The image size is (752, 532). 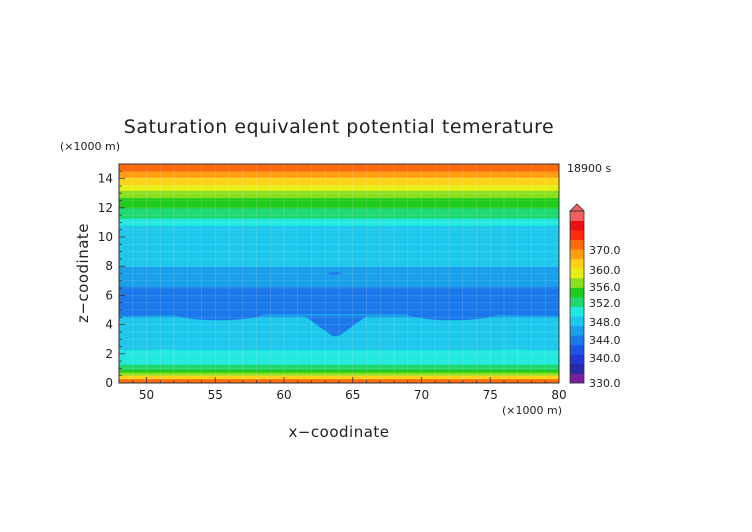 I want to click on x-tick-label-60: 60, so click(x=283, y=395).